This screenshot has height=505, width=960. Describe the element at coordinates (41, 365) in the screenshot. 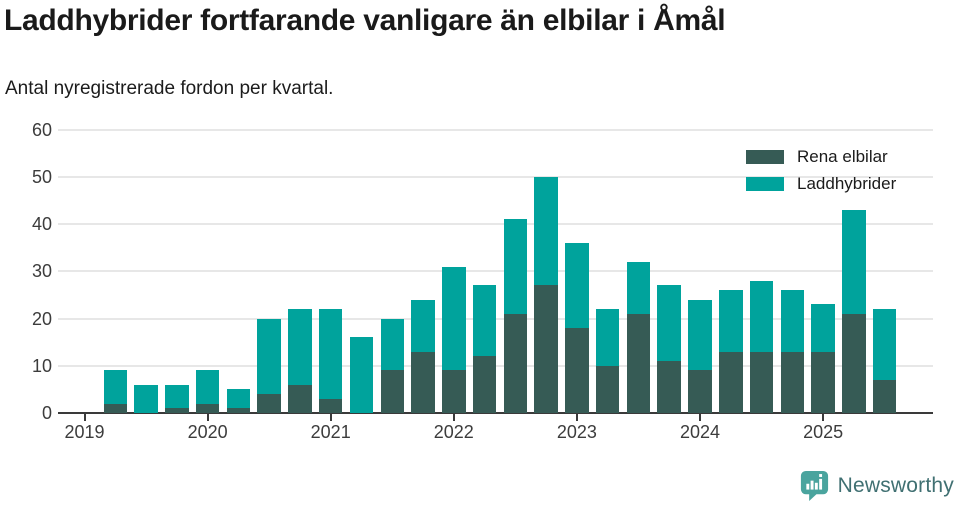

I see `y-tick-label: 10` at that location.